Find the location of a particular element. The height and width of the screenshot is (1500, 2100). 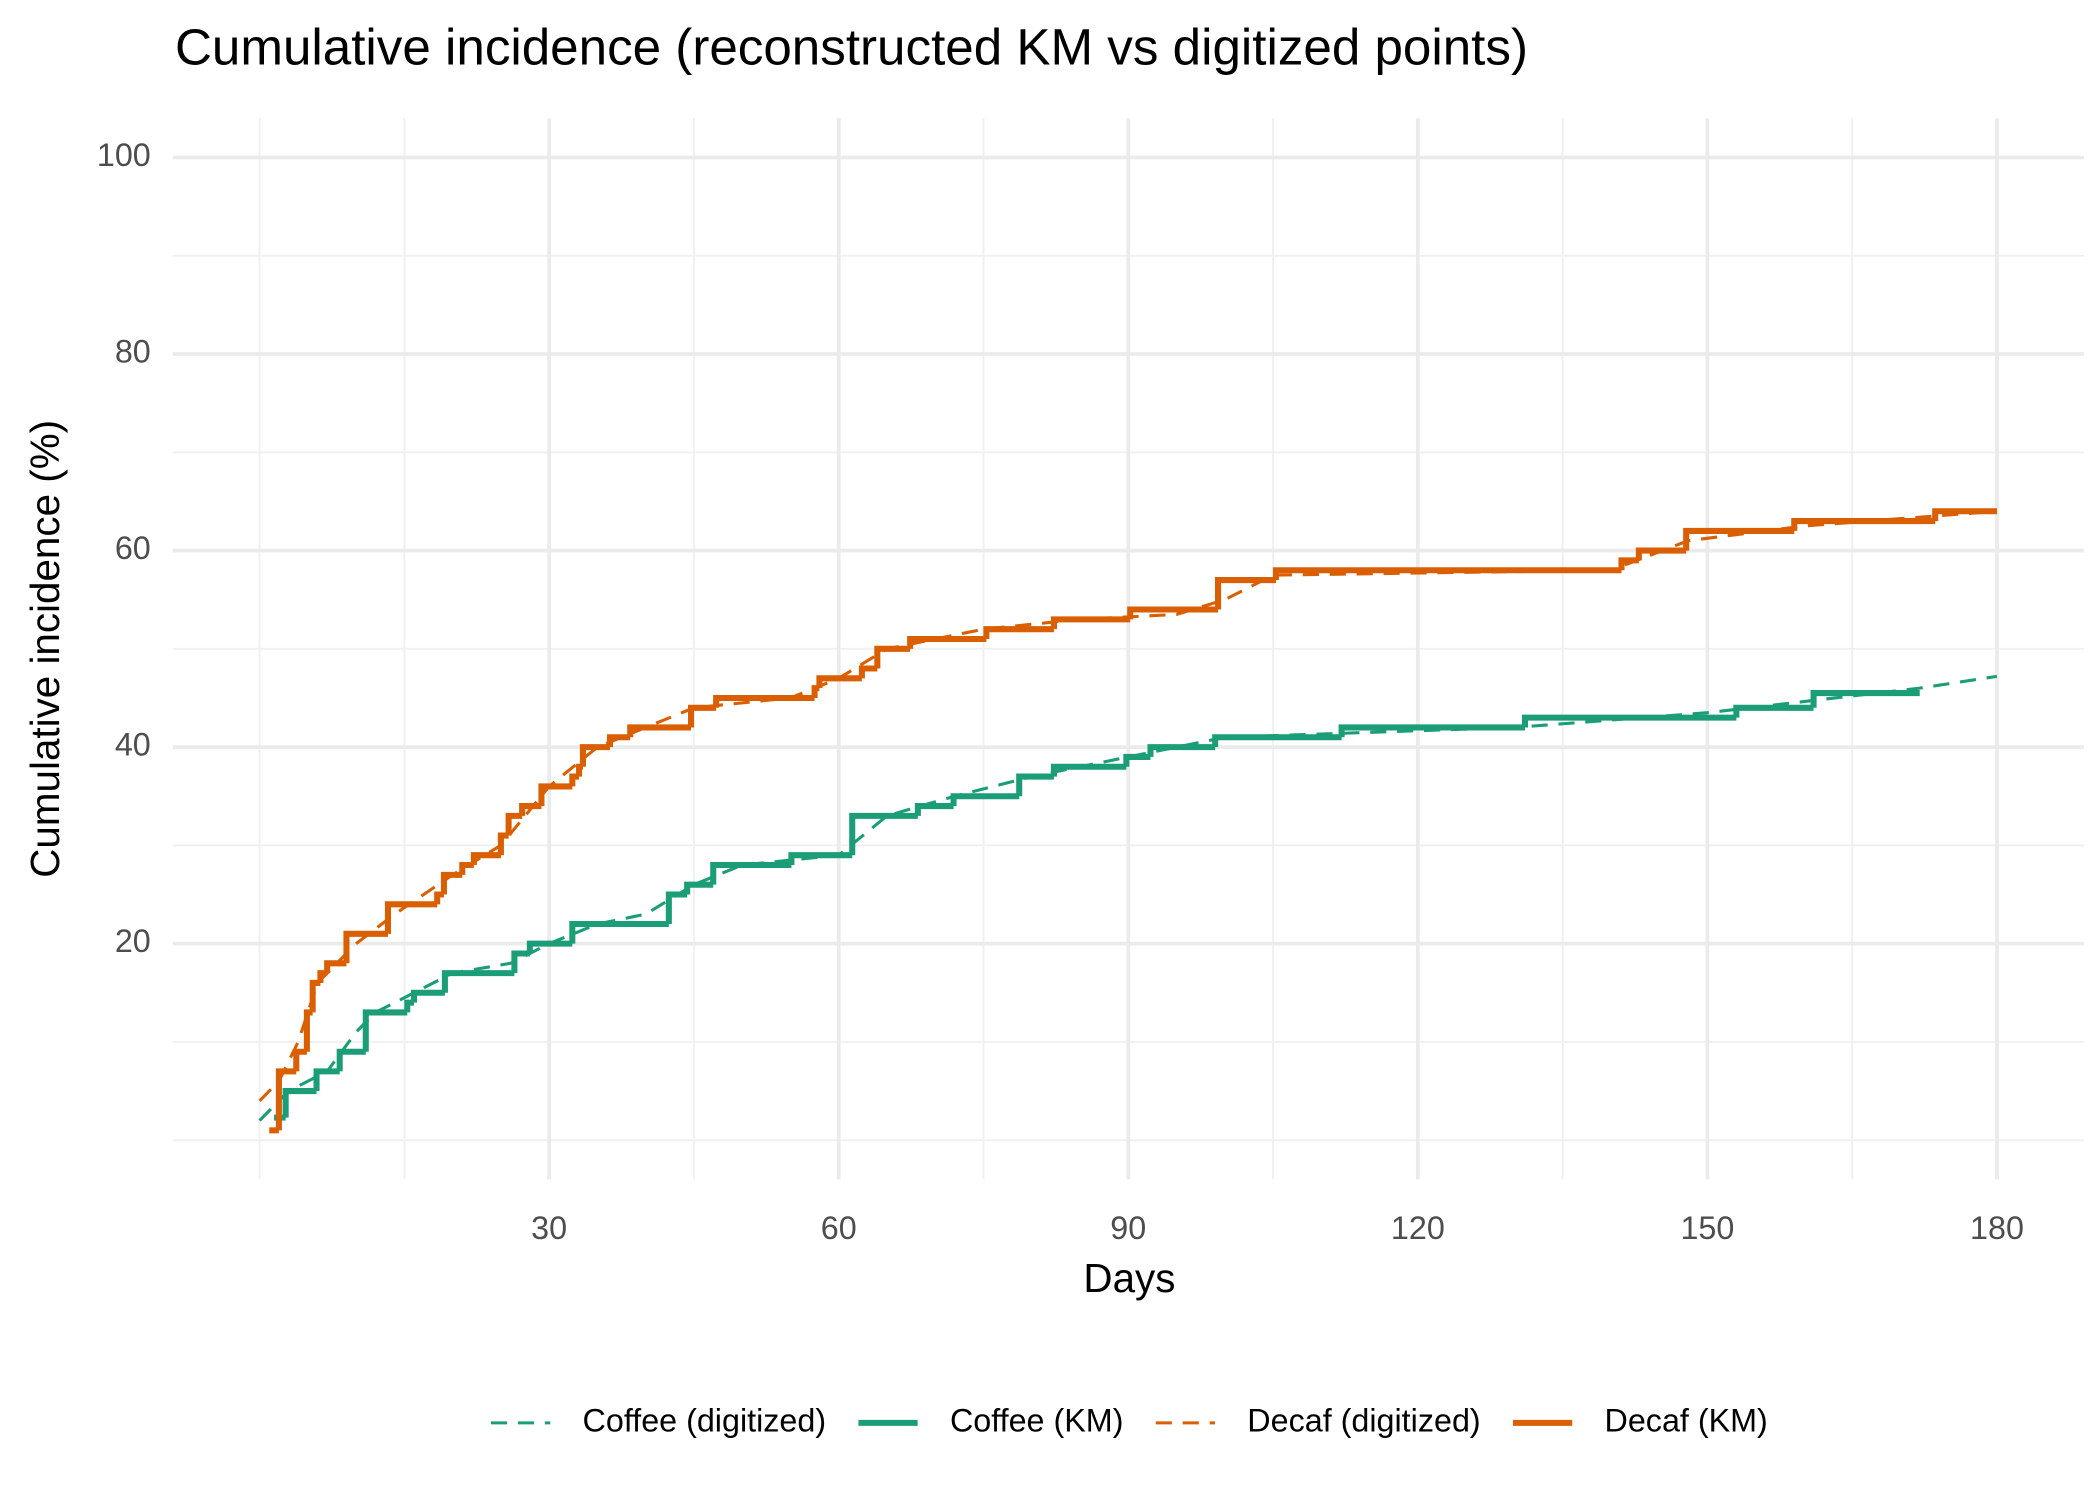

y-axis-title: Cumulative incidence (%) is located at coordinates (45, 649).